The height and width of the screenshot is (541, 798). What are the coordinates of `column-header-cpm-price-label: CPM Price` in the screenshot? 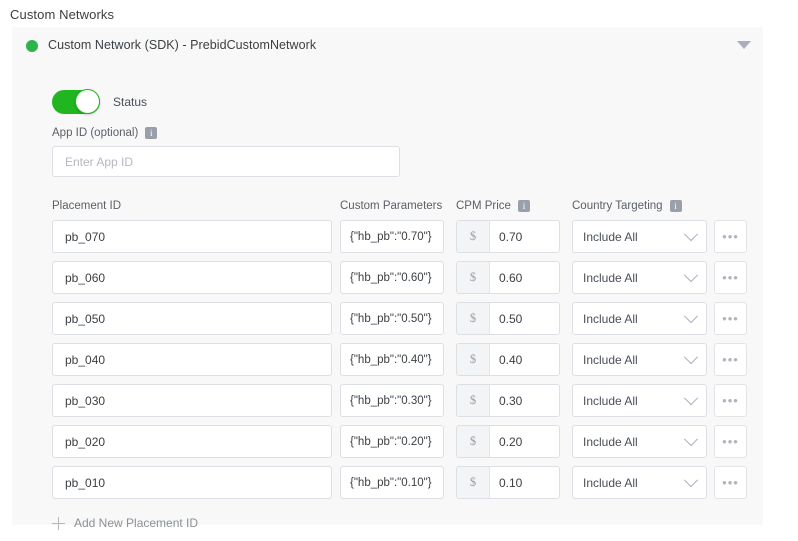 It's located at (483, 206).